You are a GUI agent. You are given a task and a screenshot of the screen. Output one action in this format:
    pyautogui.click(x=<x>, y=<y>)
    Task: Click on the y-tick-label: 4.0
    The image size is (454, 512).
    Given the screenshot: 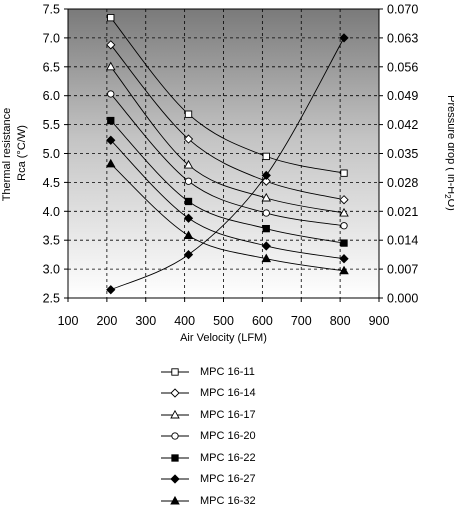 What is the action you would take?
    pyautogui.click(x=51, y=212)
    